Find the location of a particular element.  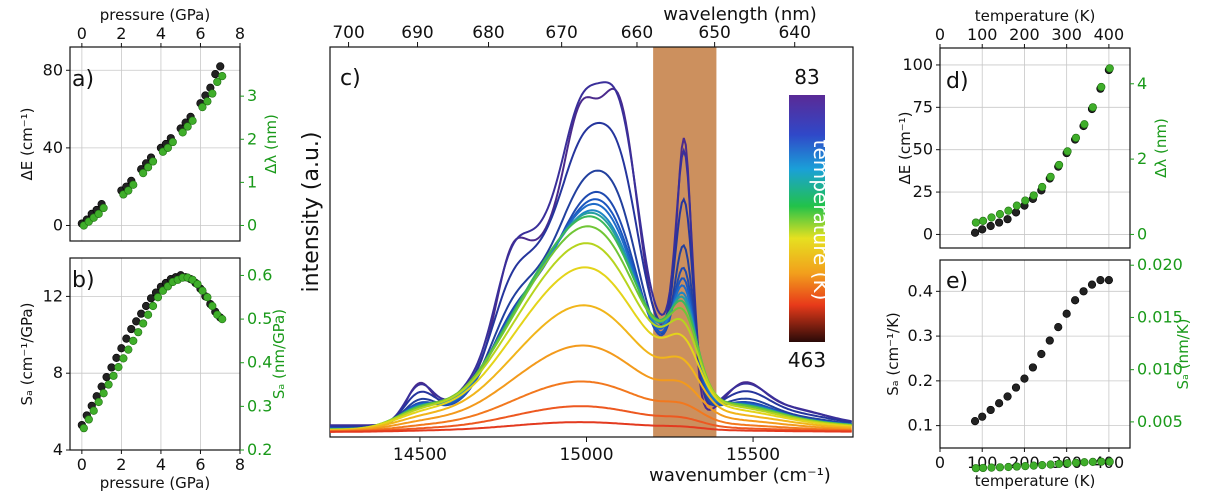

y2-tick-label: 0.010 is located at coordinates (1160, 369).